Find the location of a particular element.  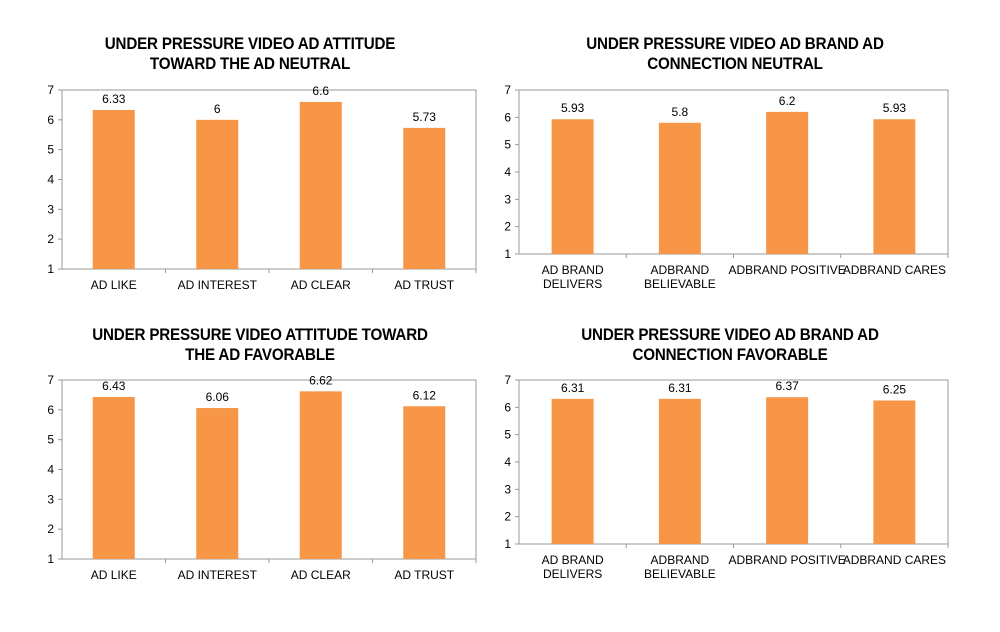

data-label: 6.12 is located at coordinates (425, 395).